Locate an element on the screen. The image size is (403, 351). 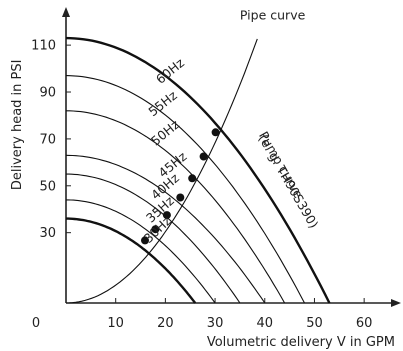
x-tick-label: 40 is located at coordinates (264, 323).